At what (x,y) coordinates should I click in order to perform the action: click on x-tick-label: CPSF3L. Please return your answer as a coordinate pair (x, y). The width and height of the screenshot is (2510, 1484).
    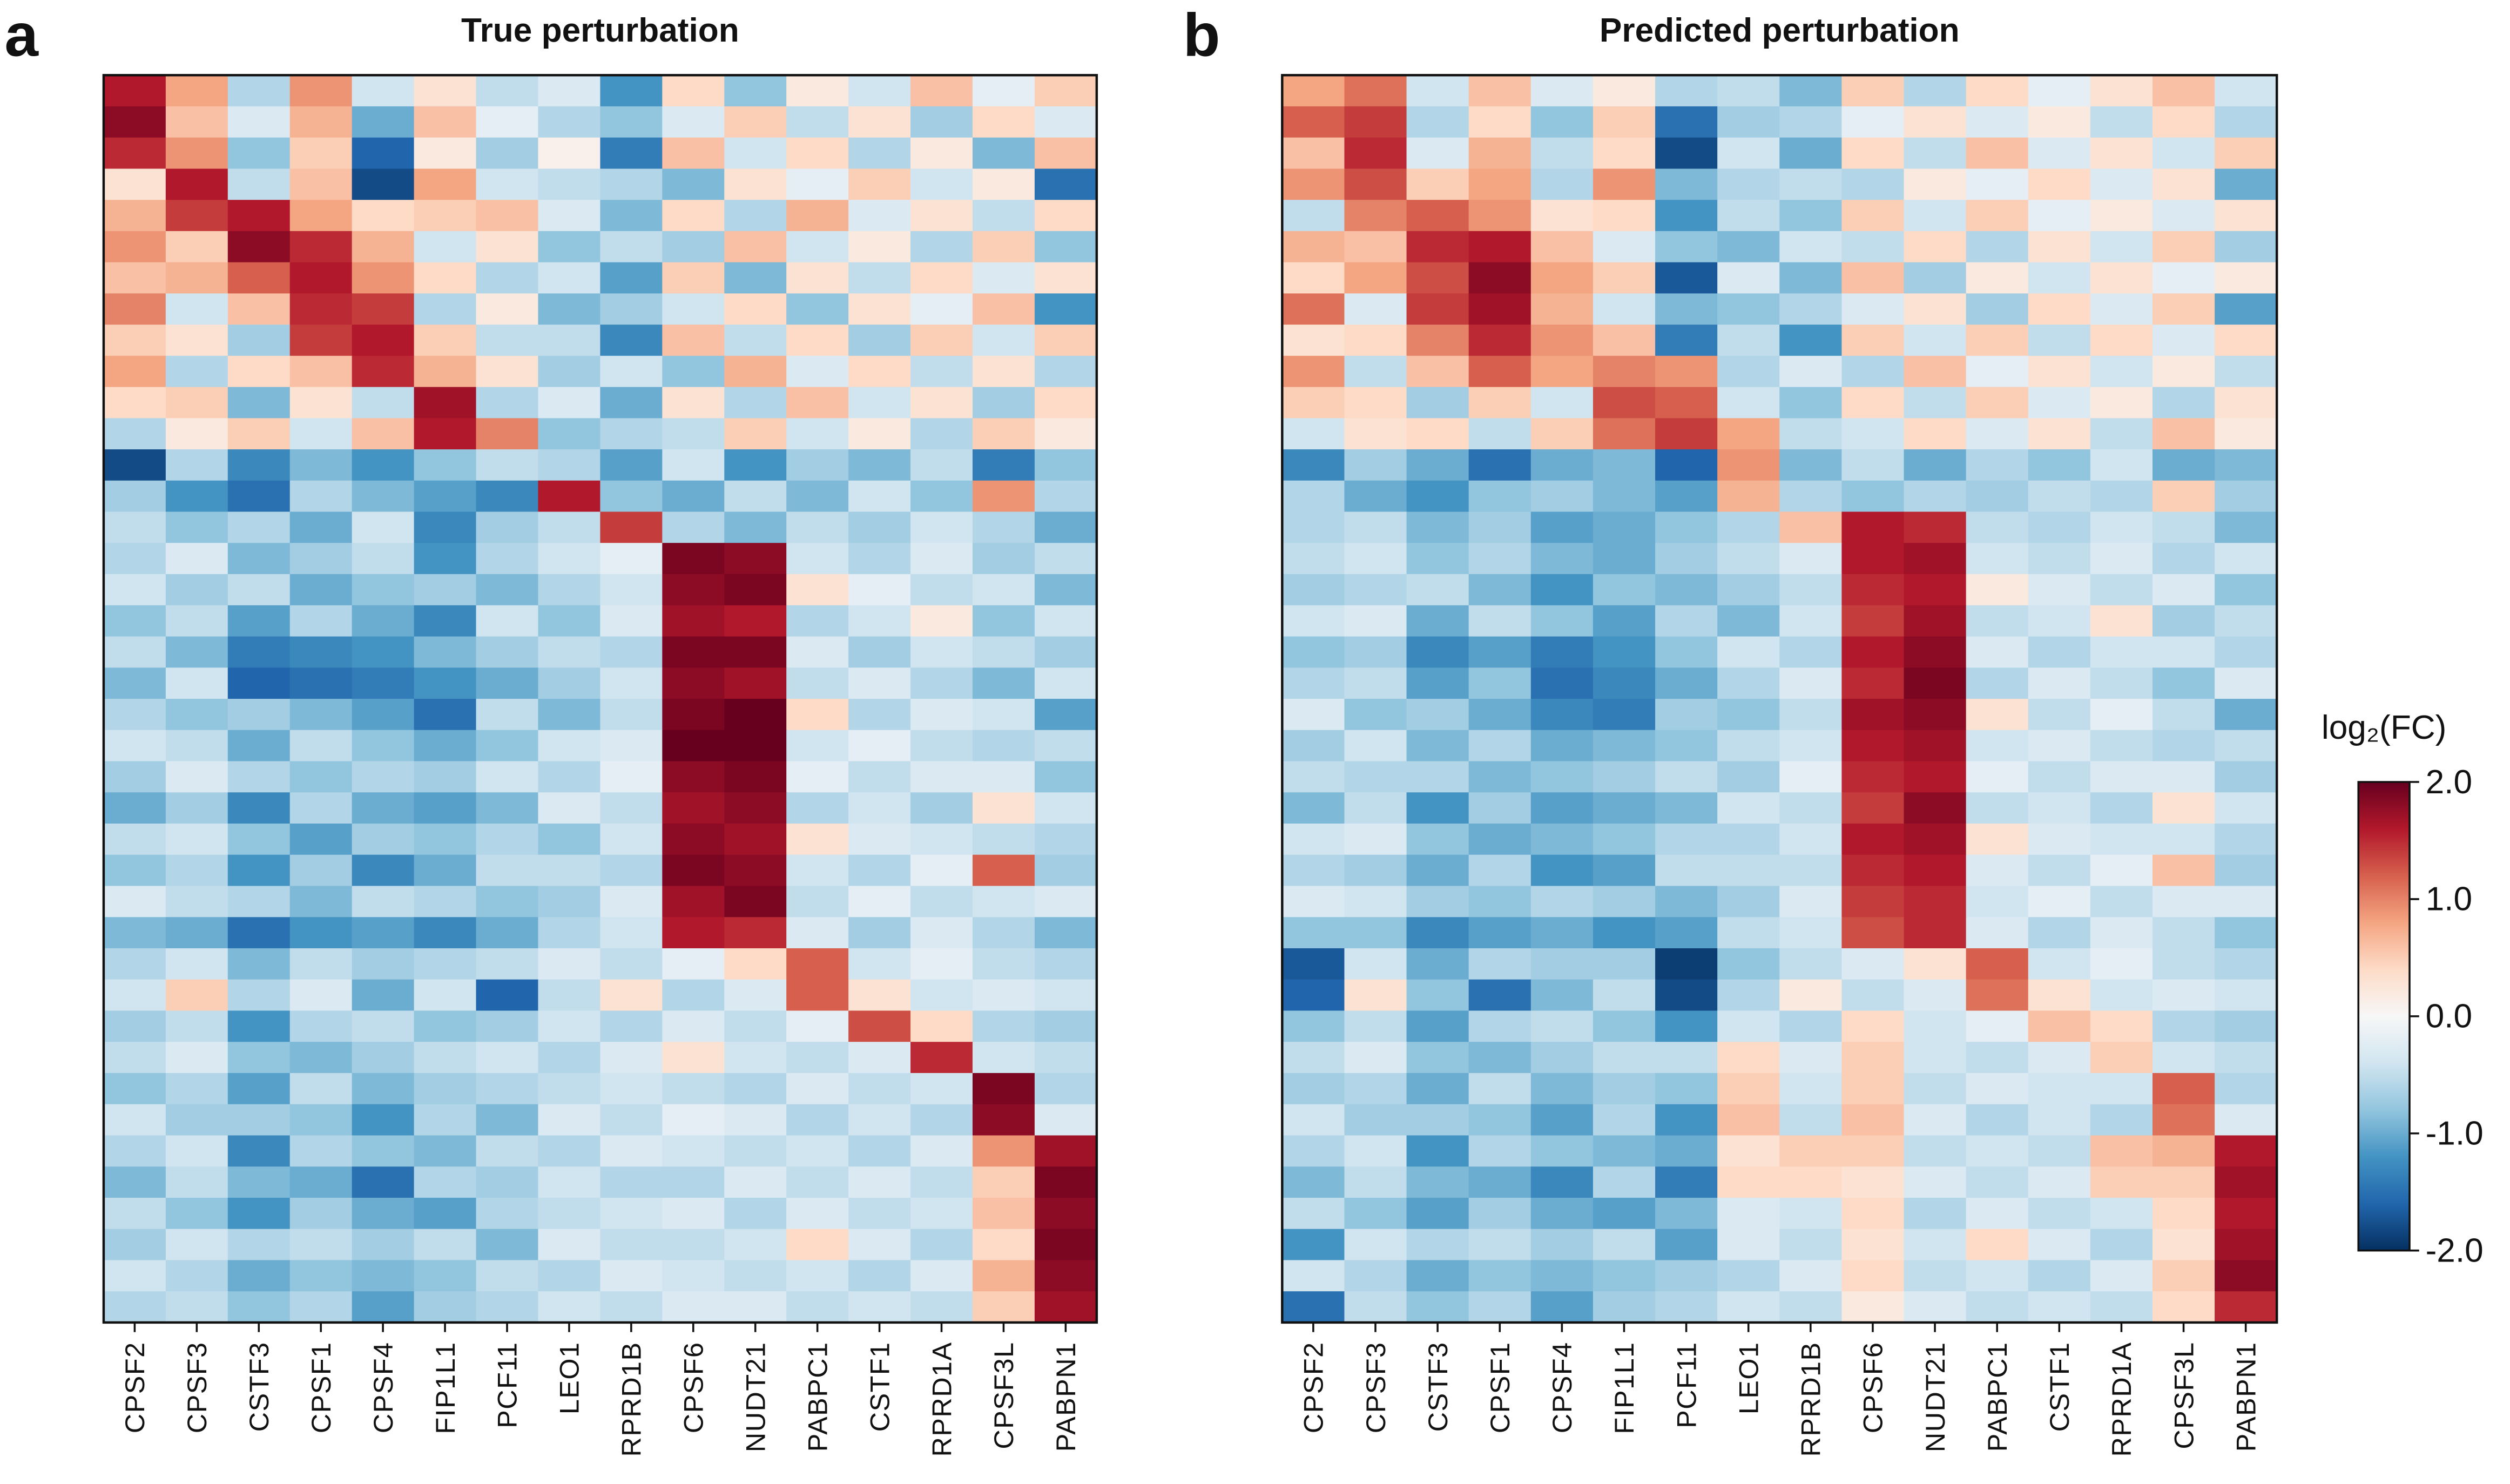
    Looking at the image, I should click on (1003, 1395).